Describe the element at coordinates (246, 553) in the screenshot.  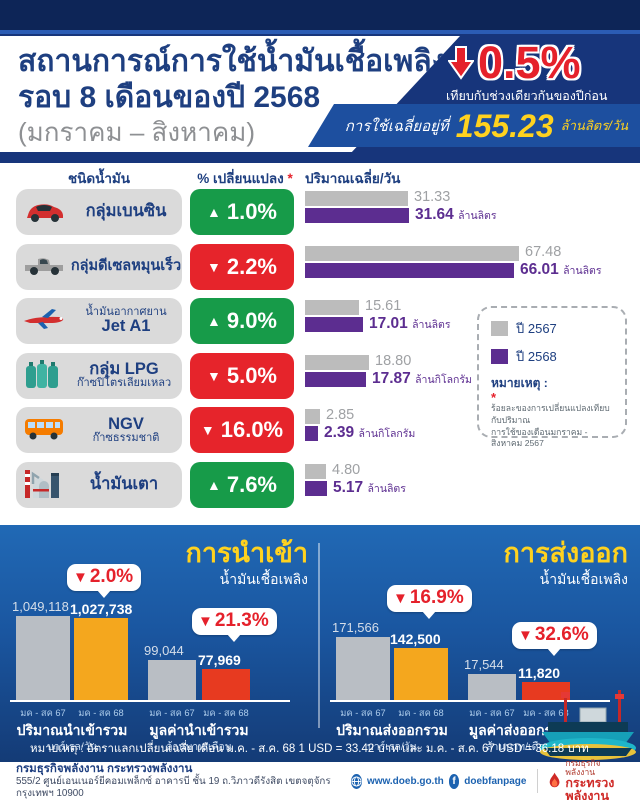
I see `chart-title: การนำเข้า` at that location.